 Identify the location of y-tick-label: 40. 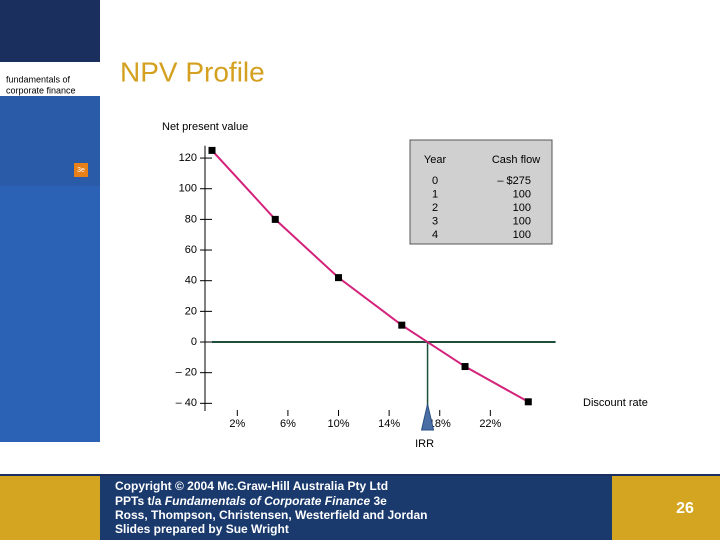
(191, 281).